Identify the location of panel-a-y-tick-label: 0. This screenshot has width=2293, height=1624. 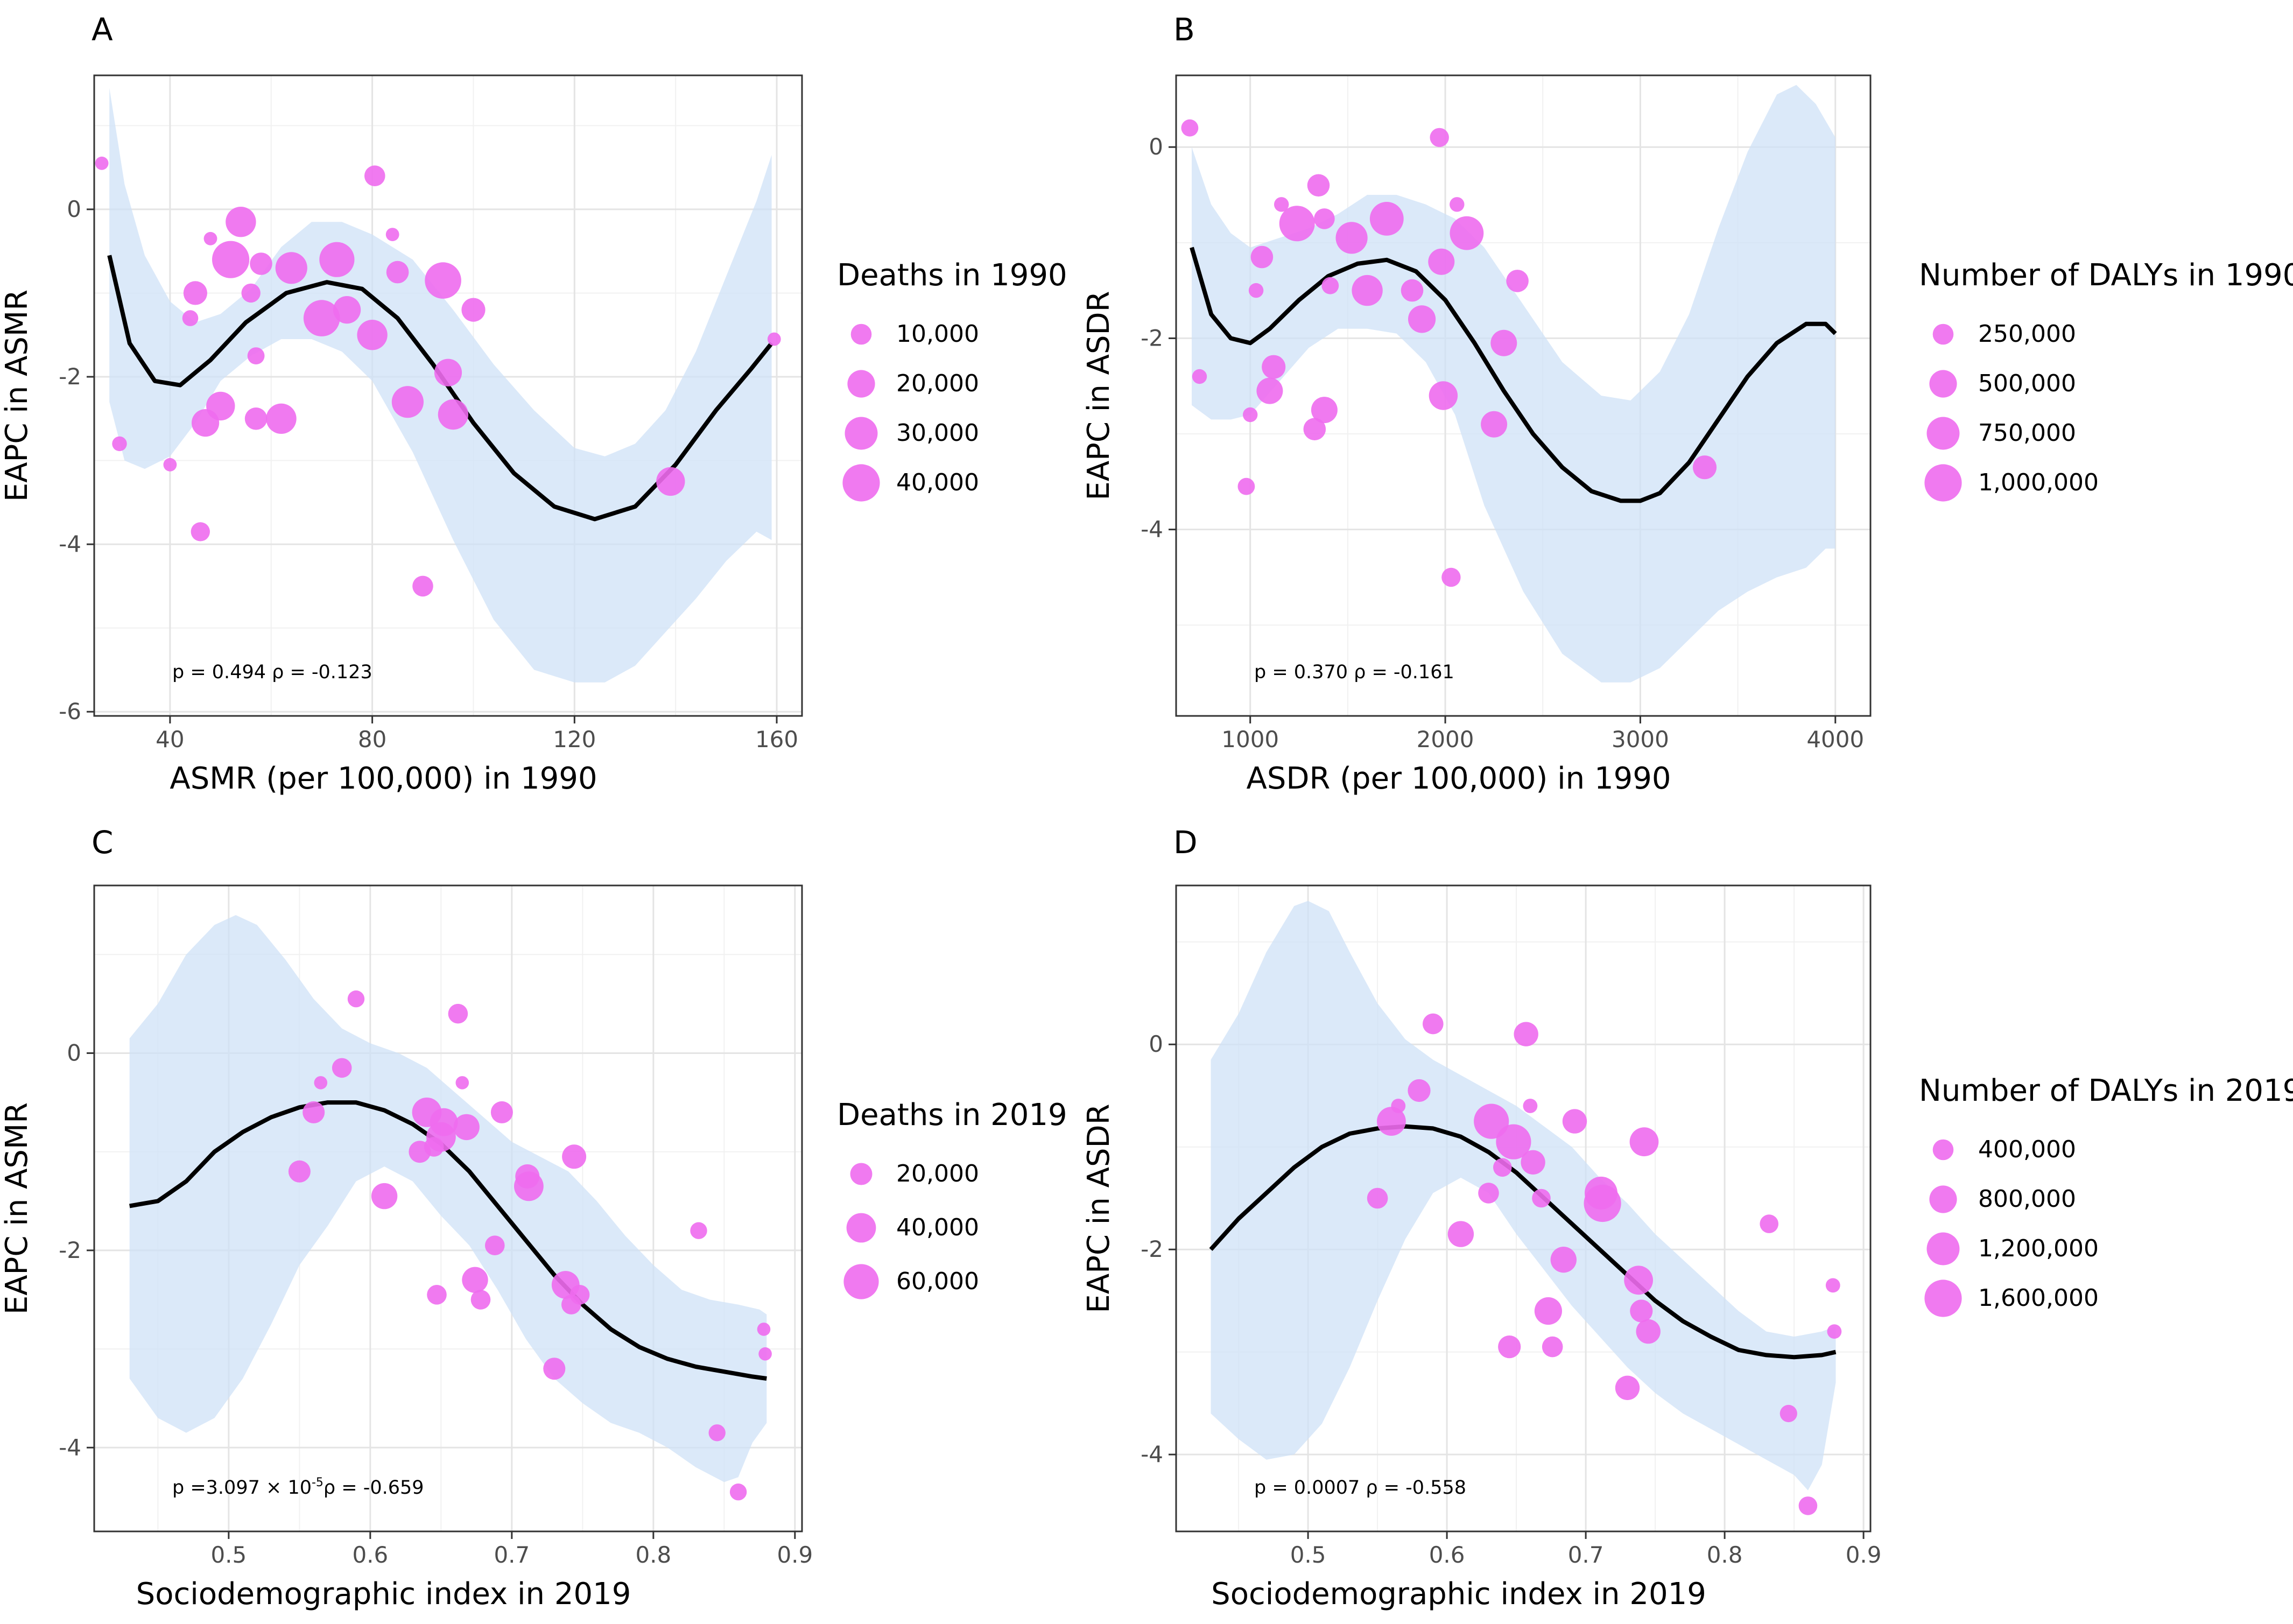
(74, 209).